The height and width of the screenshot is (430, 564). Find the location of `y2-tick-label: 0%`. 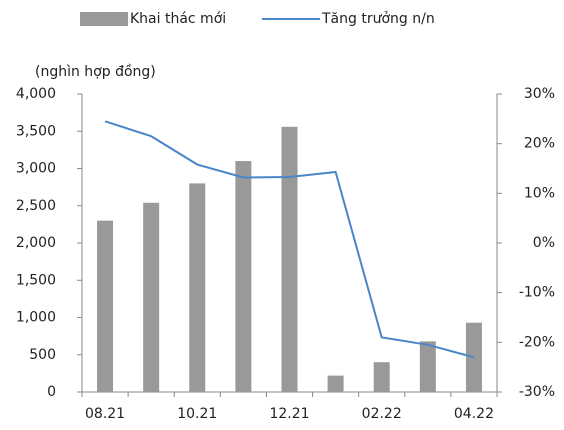

y2-tick-label: 0% is located at coordinates (544, 243).